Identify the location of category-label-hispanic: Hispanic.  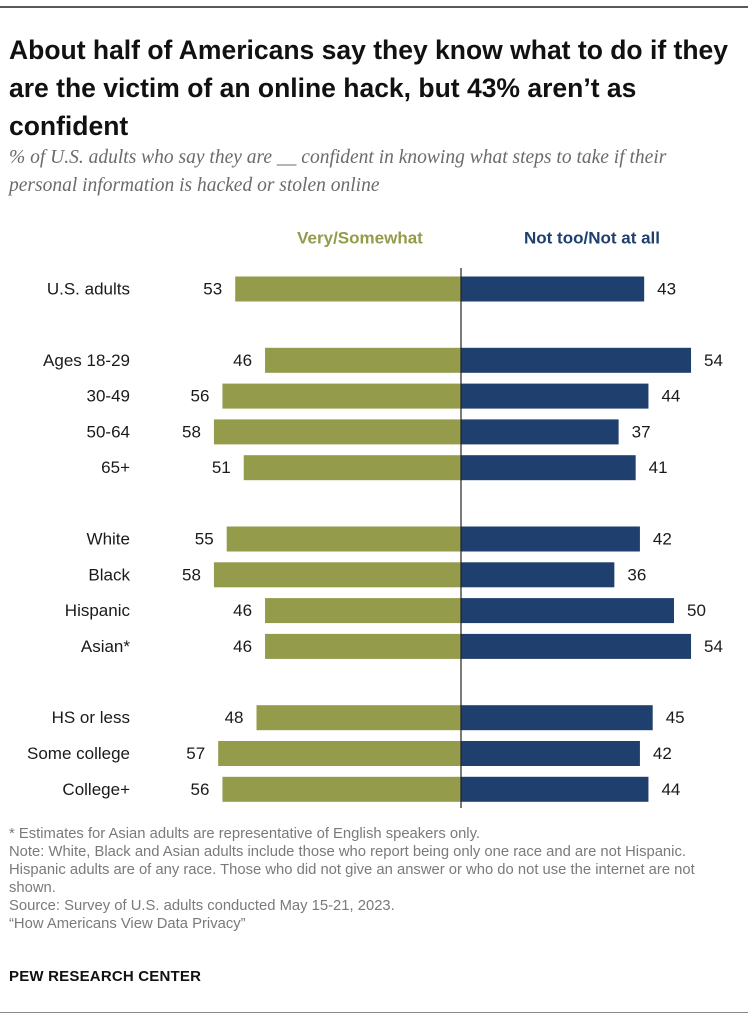
(98, 610).